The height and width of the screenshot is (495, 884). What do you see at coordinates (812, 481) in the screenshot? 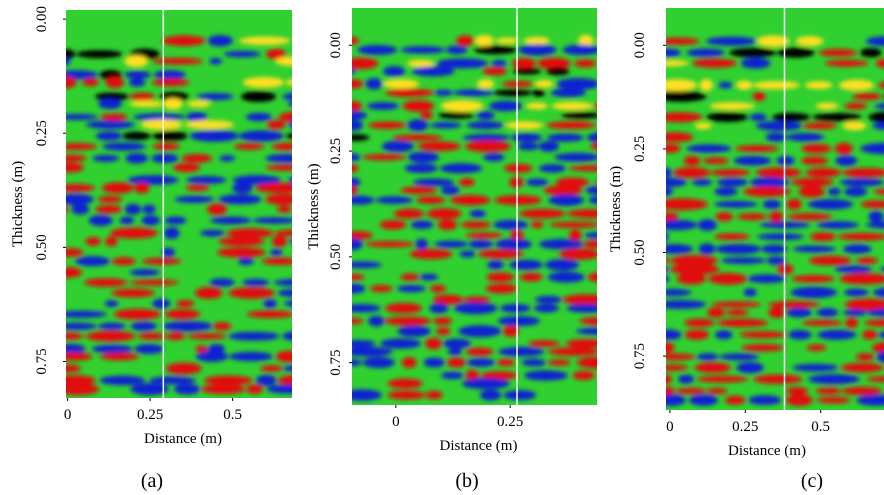
I see `caption: (c)` at bounding box center [812, 481].